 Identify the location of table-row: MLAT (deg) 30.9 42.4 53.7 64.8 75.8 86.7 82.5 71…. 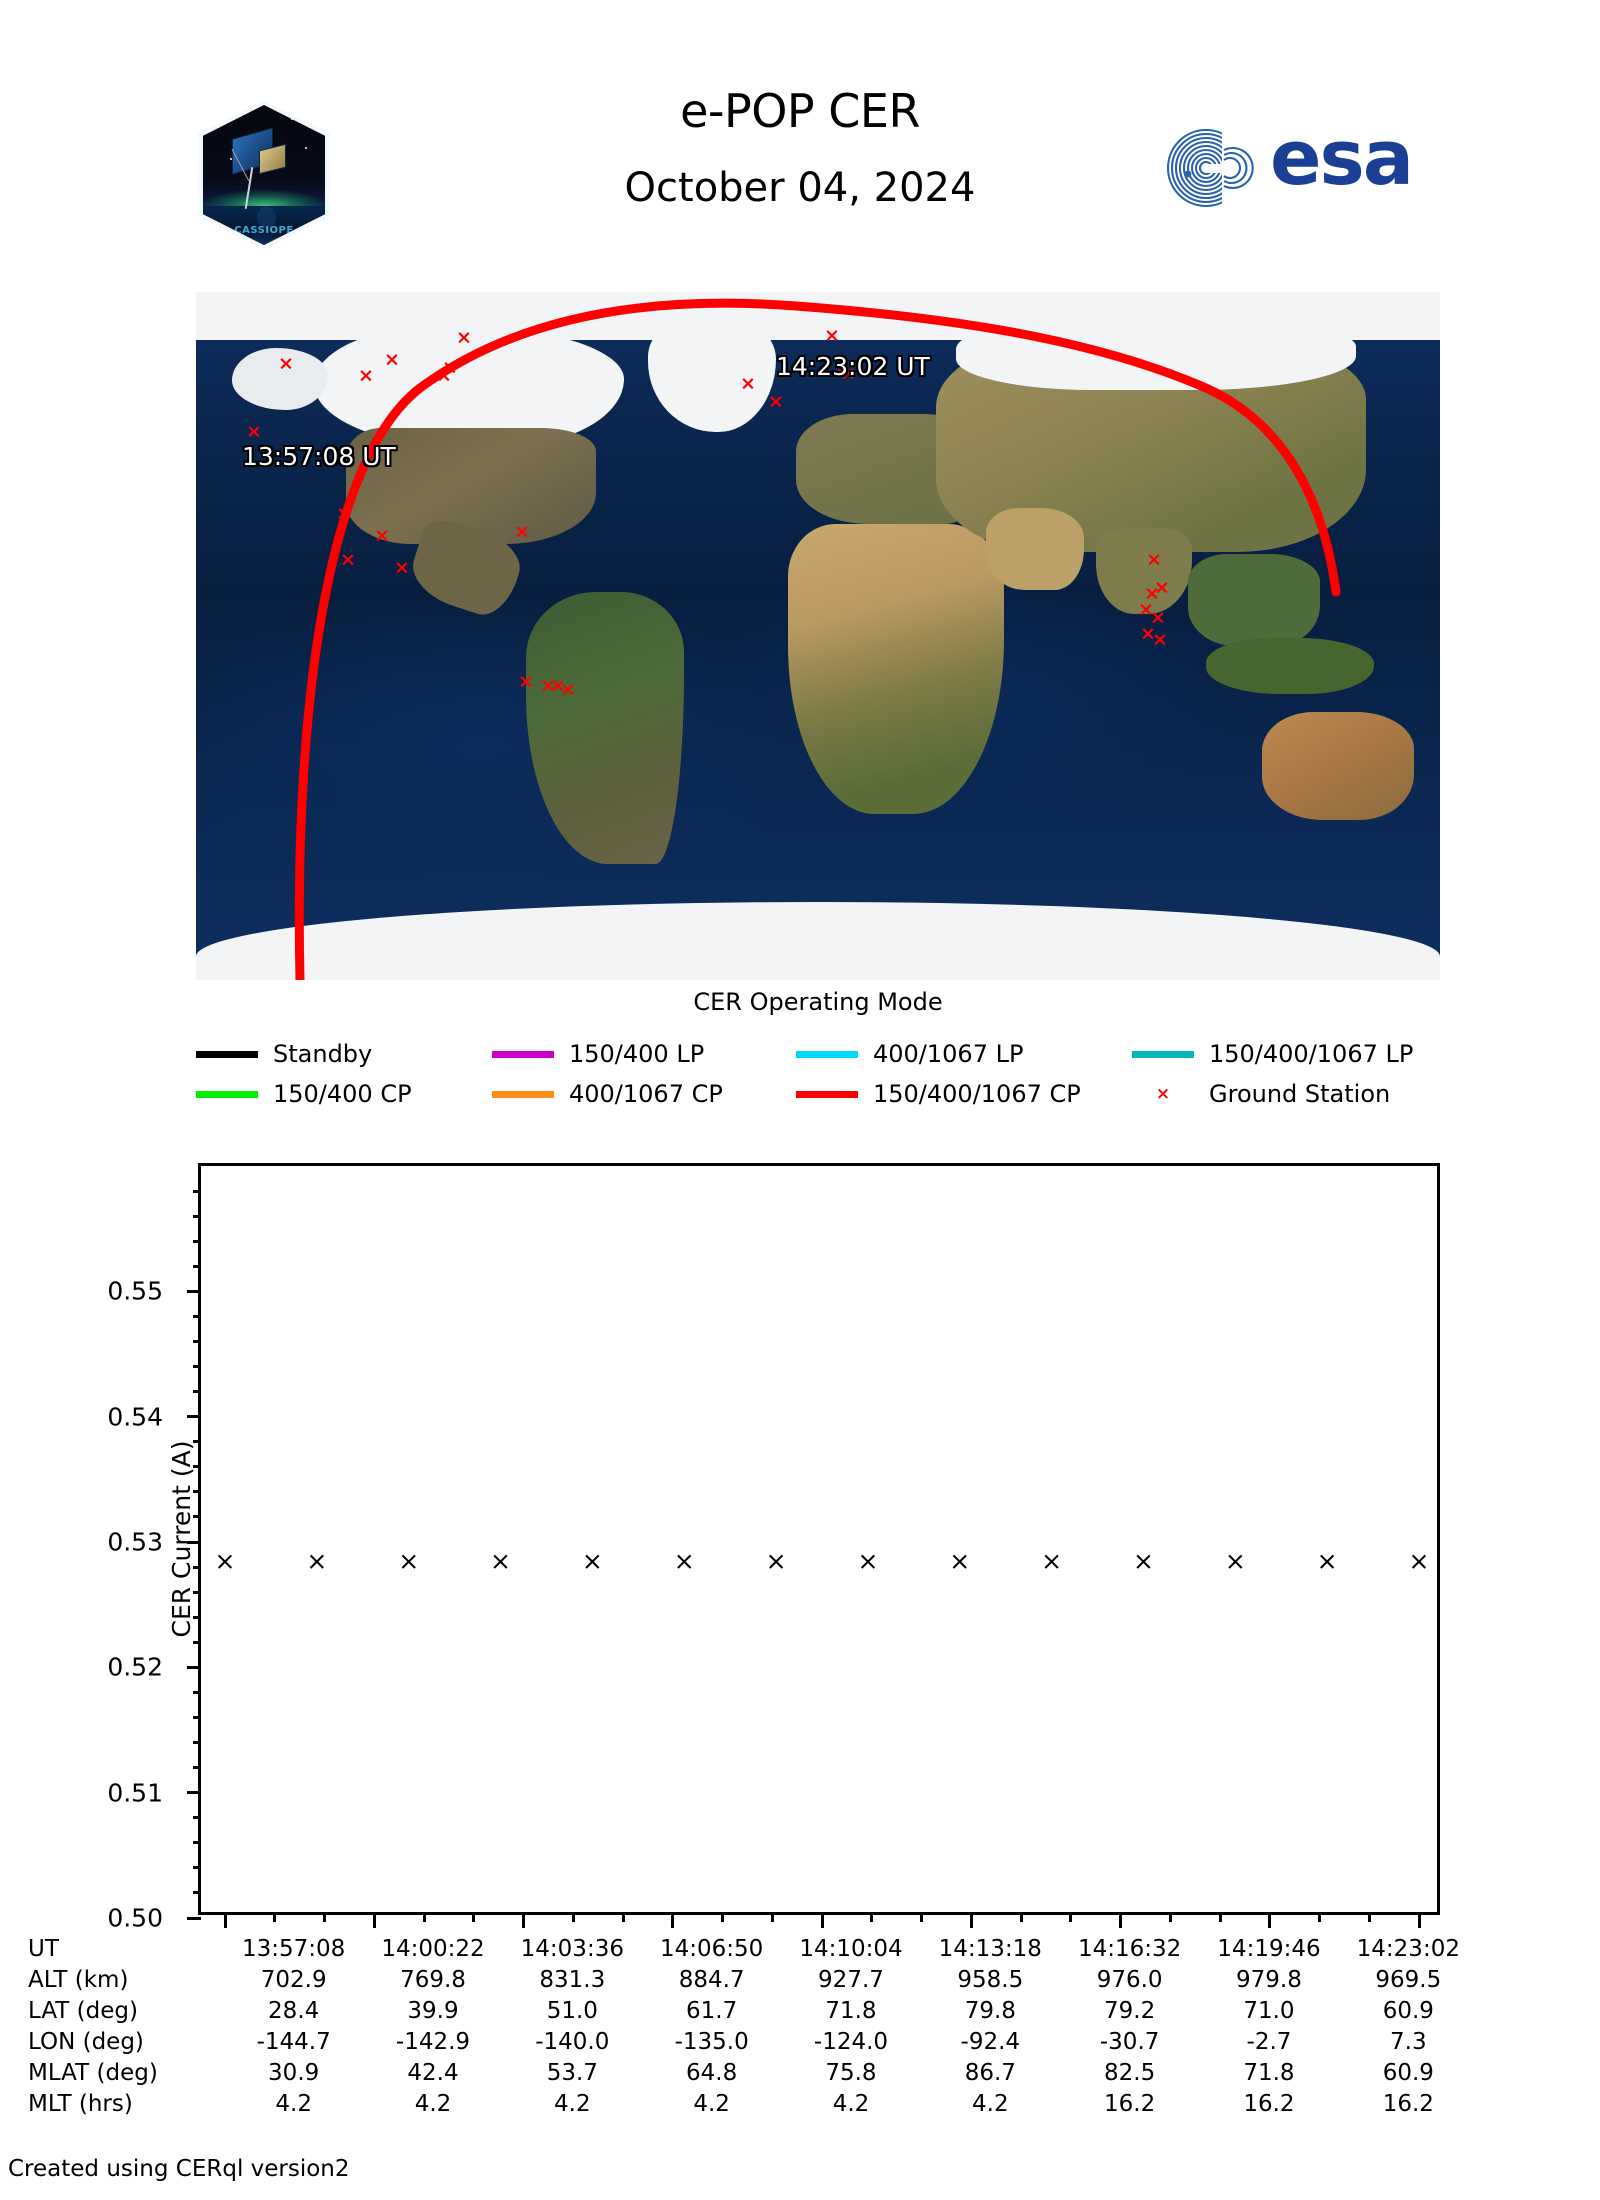
(753, 2073).